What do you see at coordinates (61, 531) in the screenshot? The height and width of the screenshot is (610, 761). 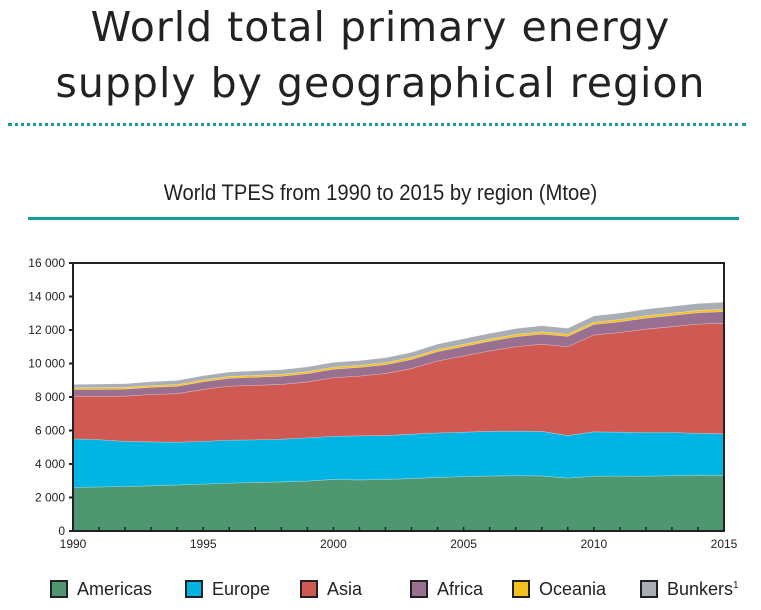 I see `y-tick-label: 0` at bounding box center [61, 531].